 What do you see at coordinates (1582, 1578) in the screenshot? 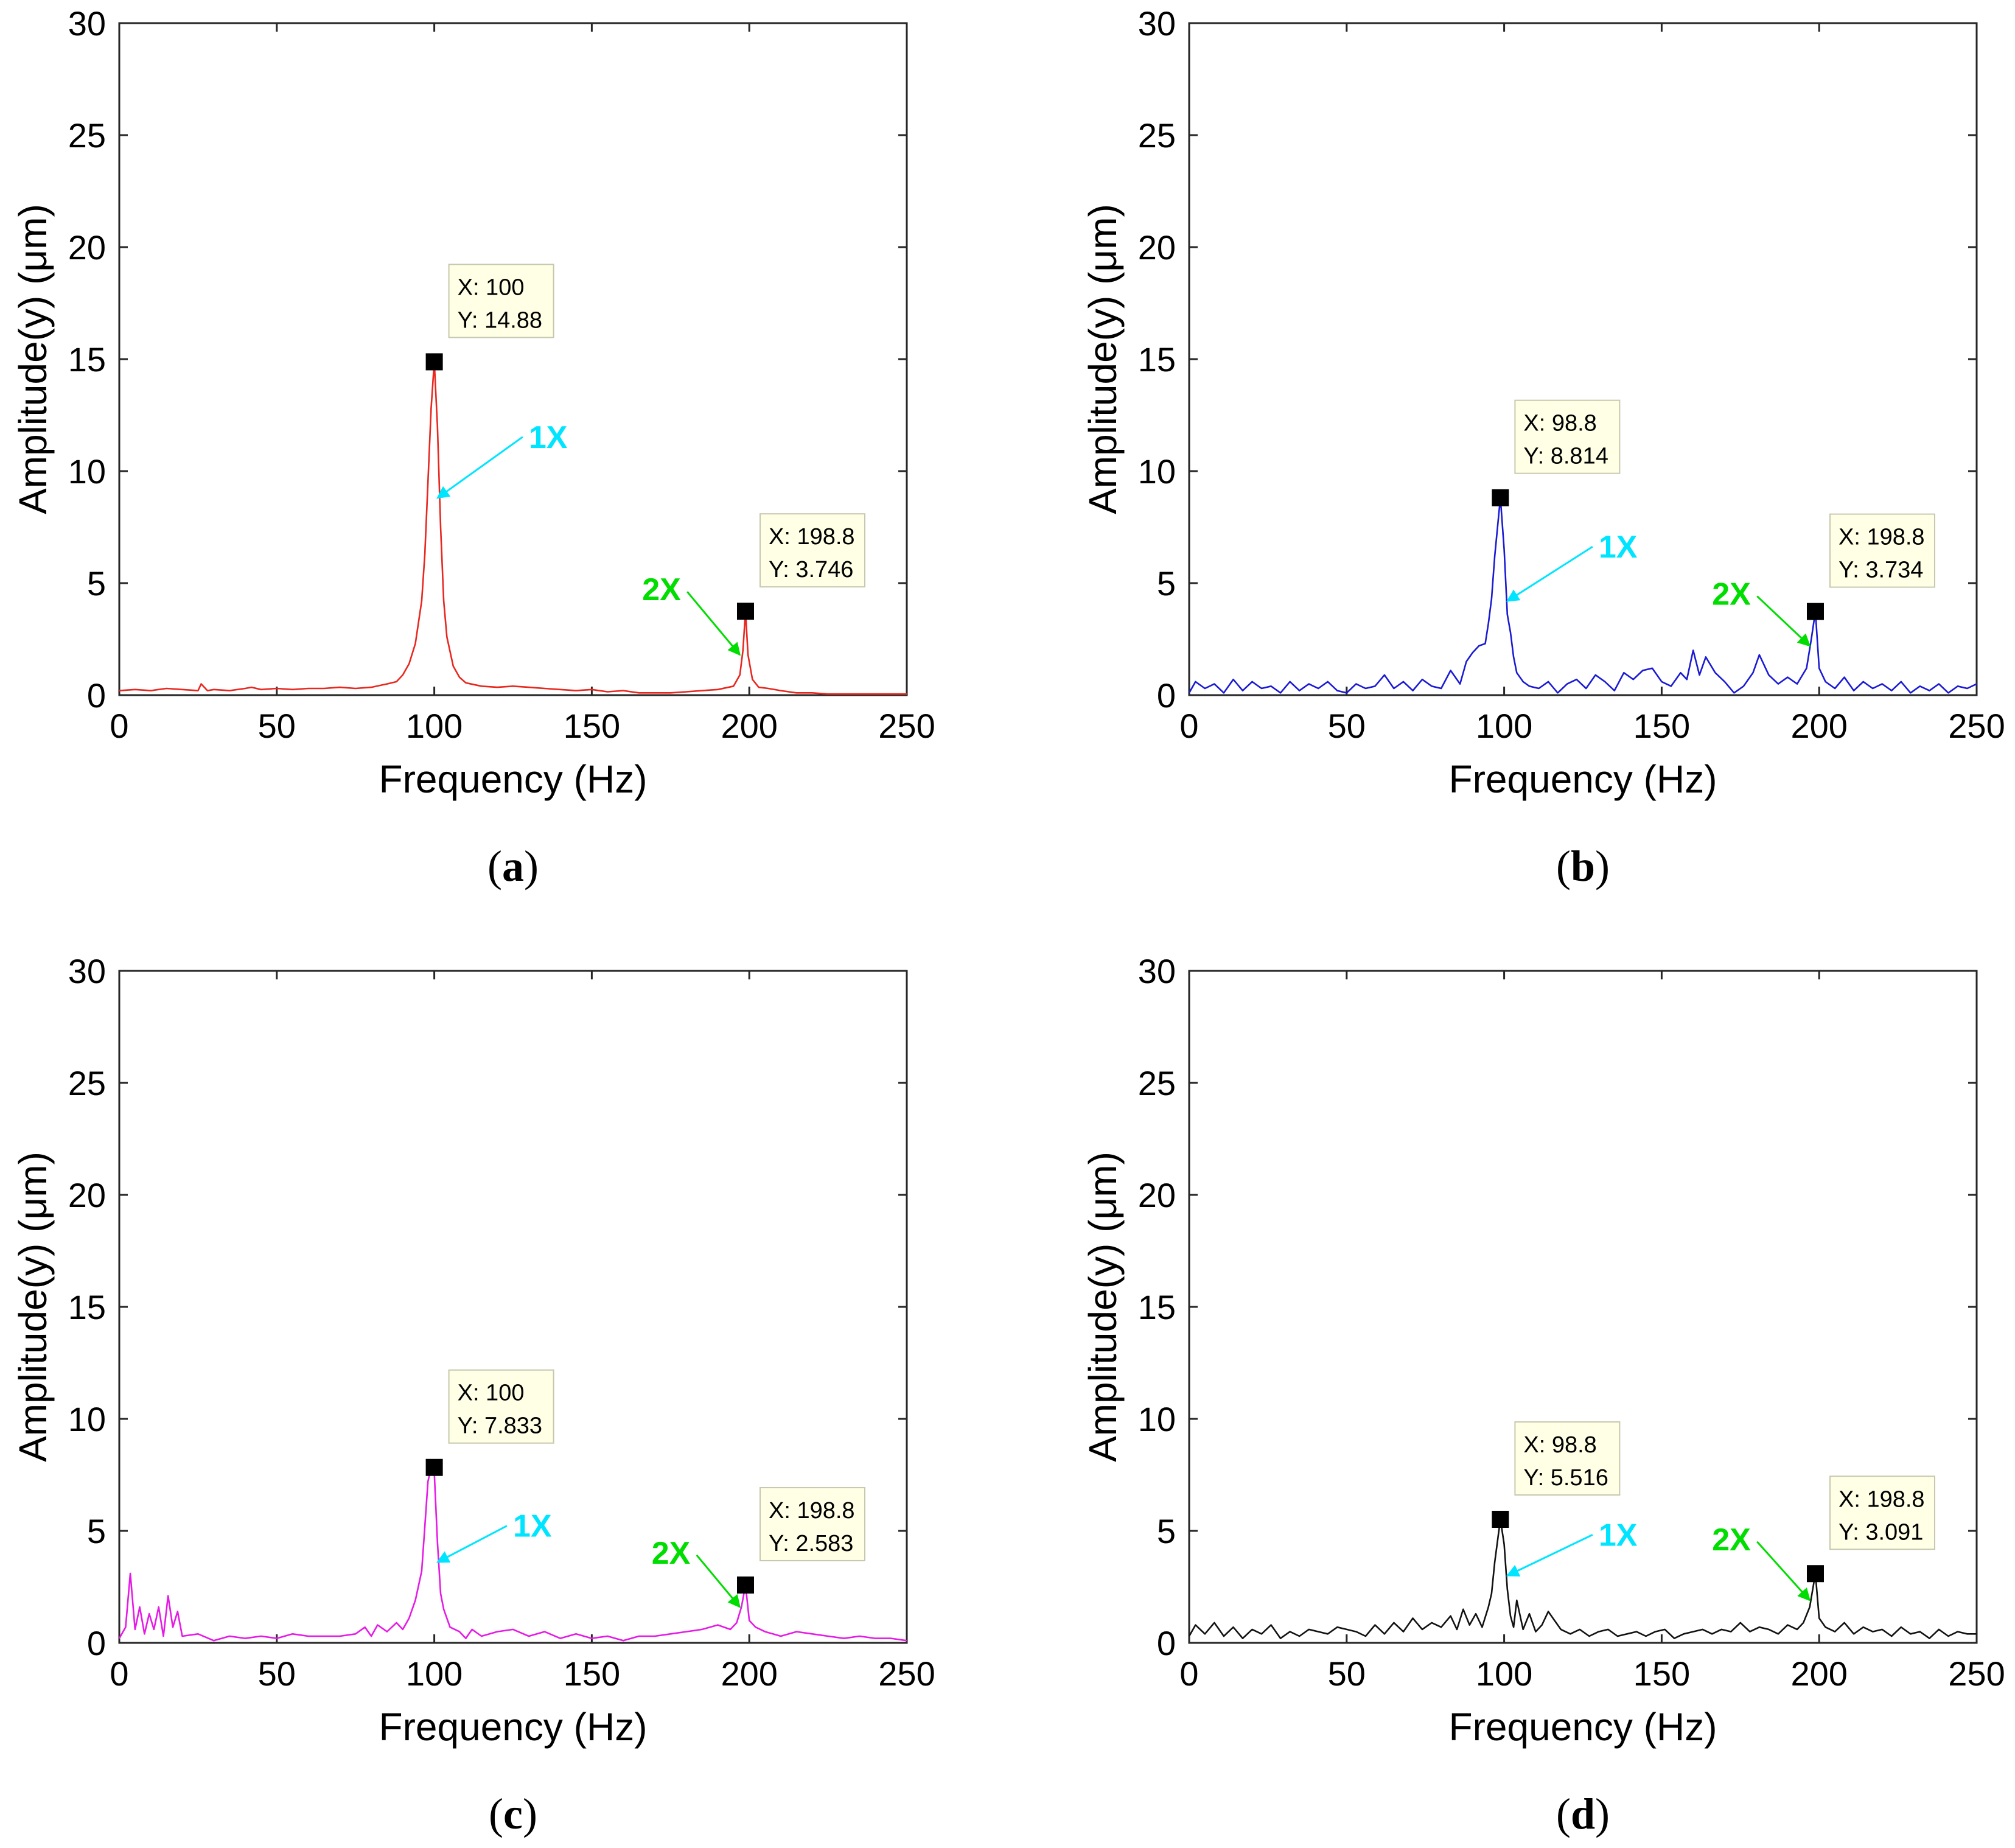
I see `series-line-d` at bounding box center [1582, 1578].